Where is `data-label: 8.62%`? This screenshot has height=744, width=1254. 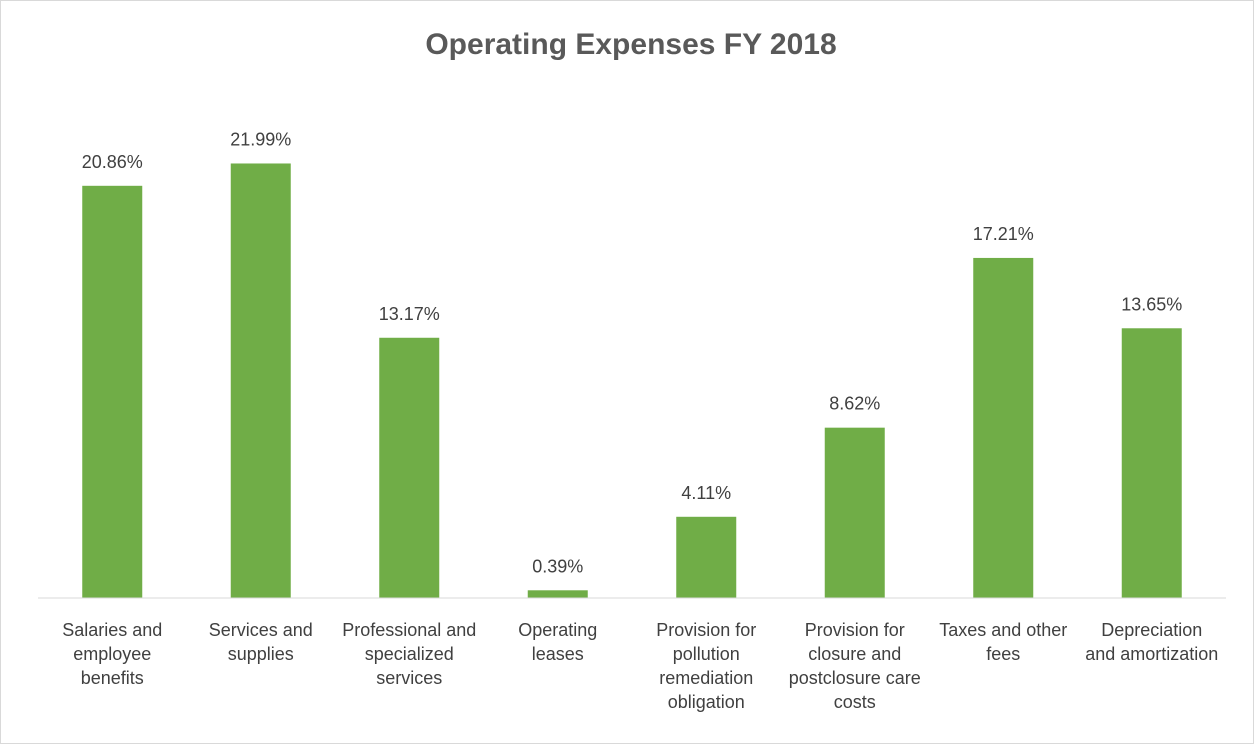
data-label: 8.62% is located at coordinates (854, 404).